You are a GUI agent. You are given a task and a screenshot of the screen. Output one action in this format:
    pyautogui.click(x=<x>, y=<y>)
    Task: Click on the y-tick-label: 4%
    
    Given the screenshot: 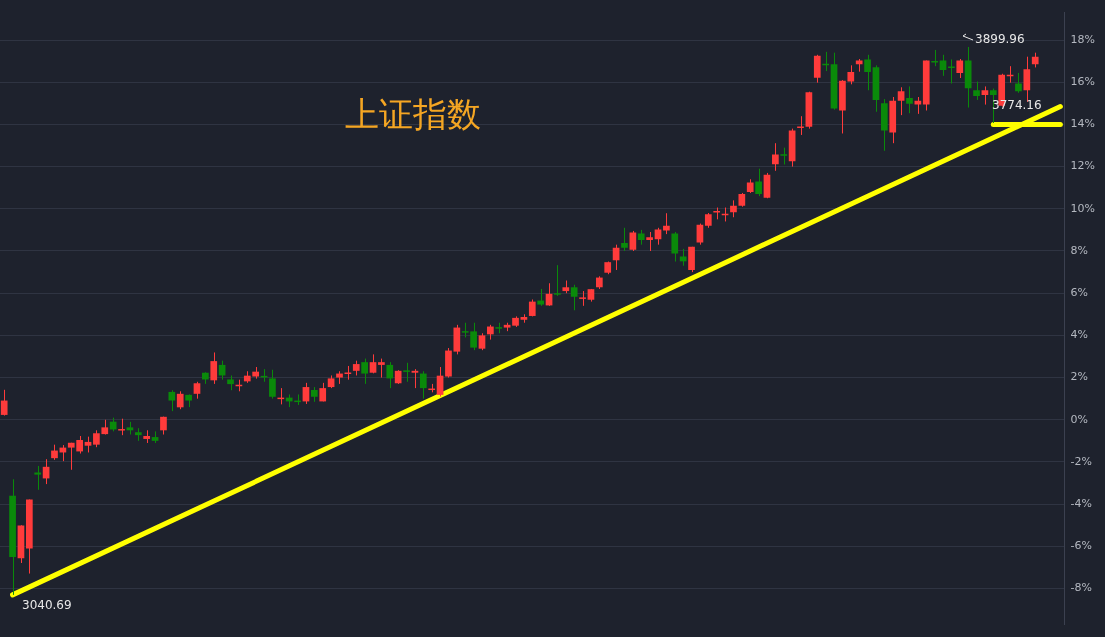 What is the action you would take?
    pyautogui.click(x=1079, y=335)
    